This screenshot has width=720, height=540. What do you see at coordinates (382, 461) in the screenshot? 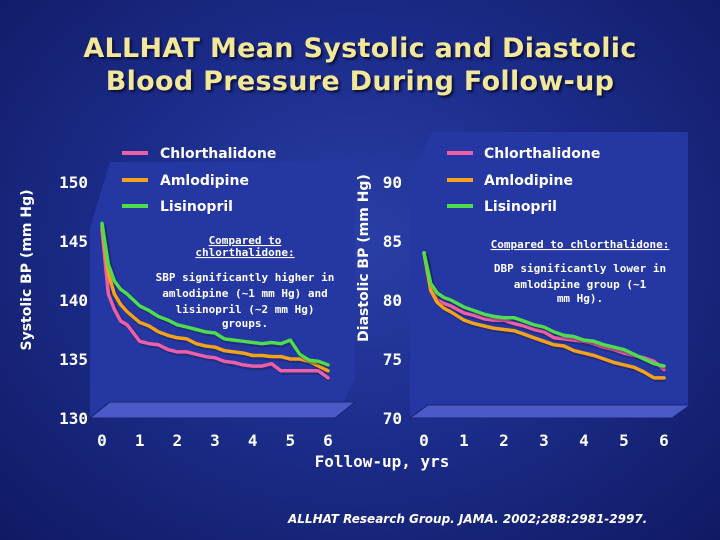
I see `x-axis-label: Follow-up, yrs` at bounding box center [382, 461].